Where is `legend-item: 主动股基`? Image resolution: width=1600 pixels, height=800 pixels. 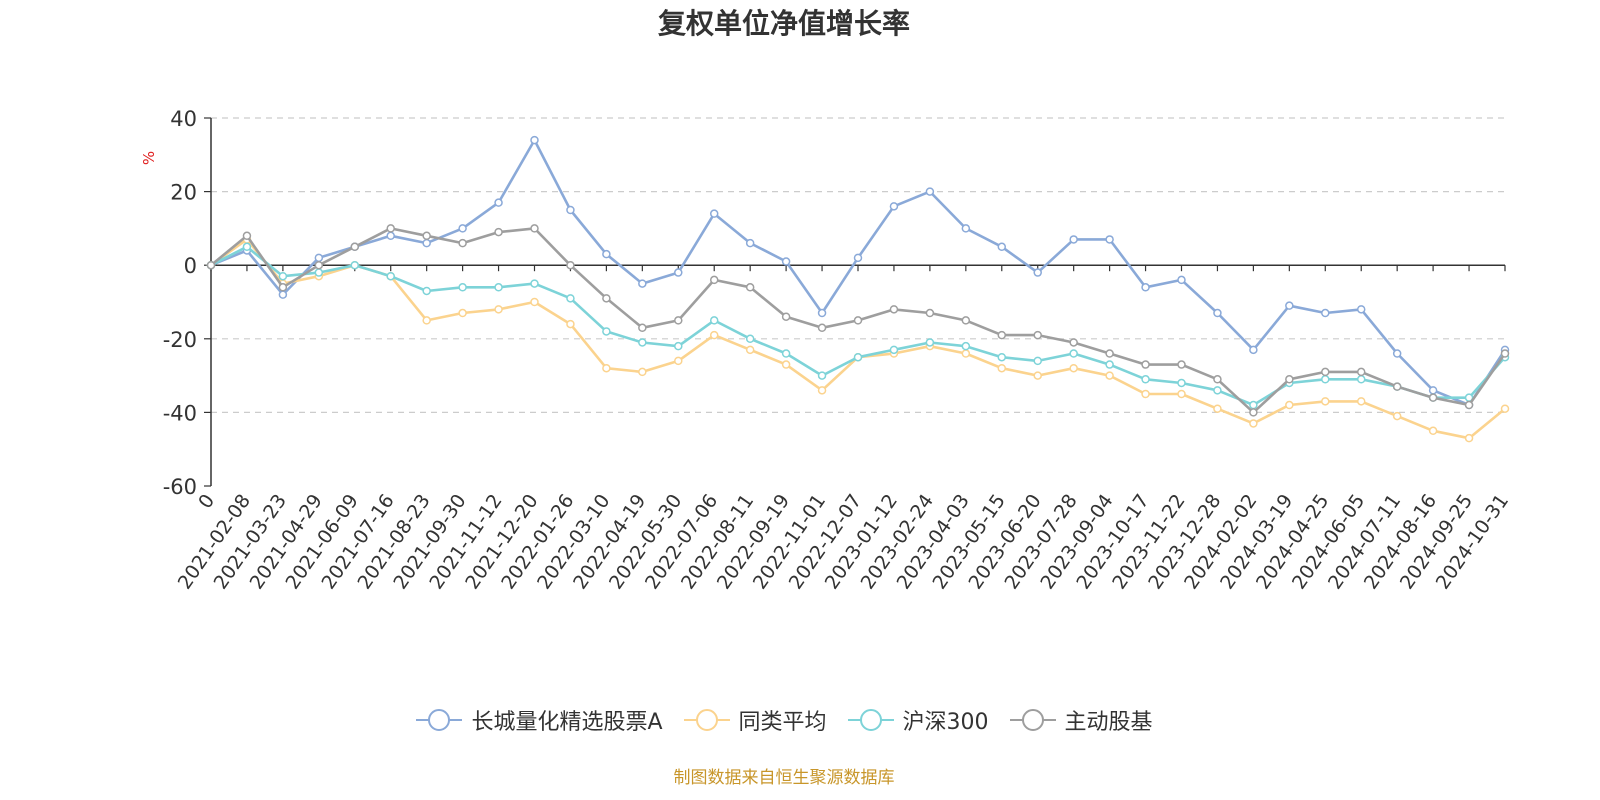 legend-item: 主动股基 is located at coordinates (1081, 720).